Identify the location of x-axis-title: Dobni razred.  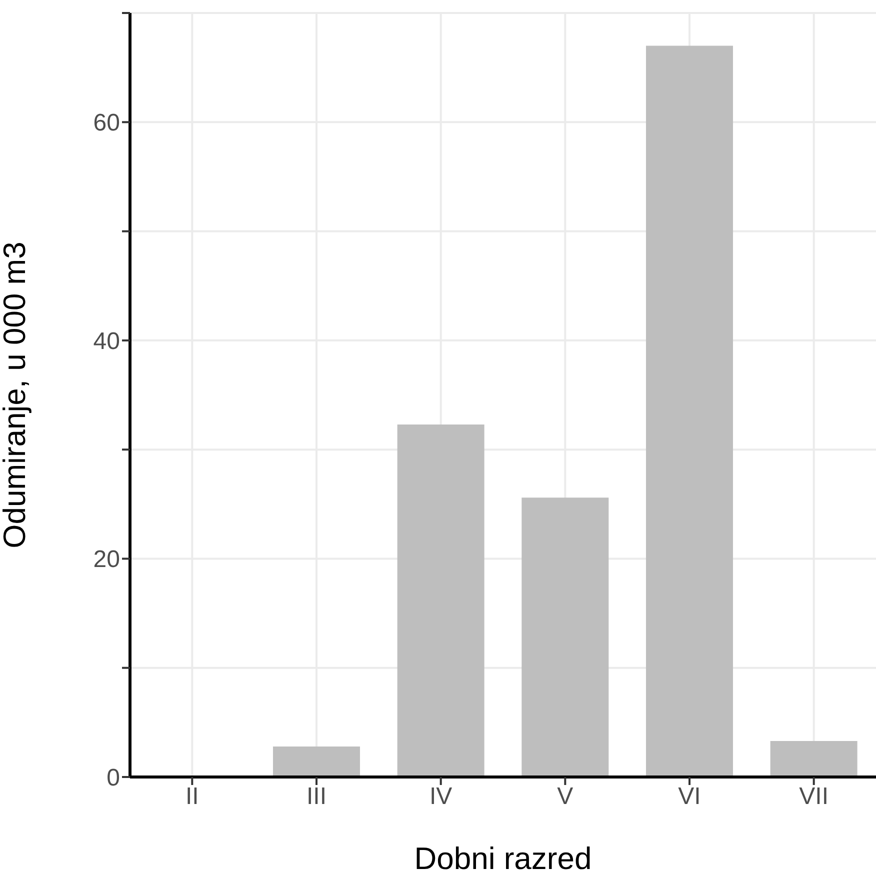
(503, 858).